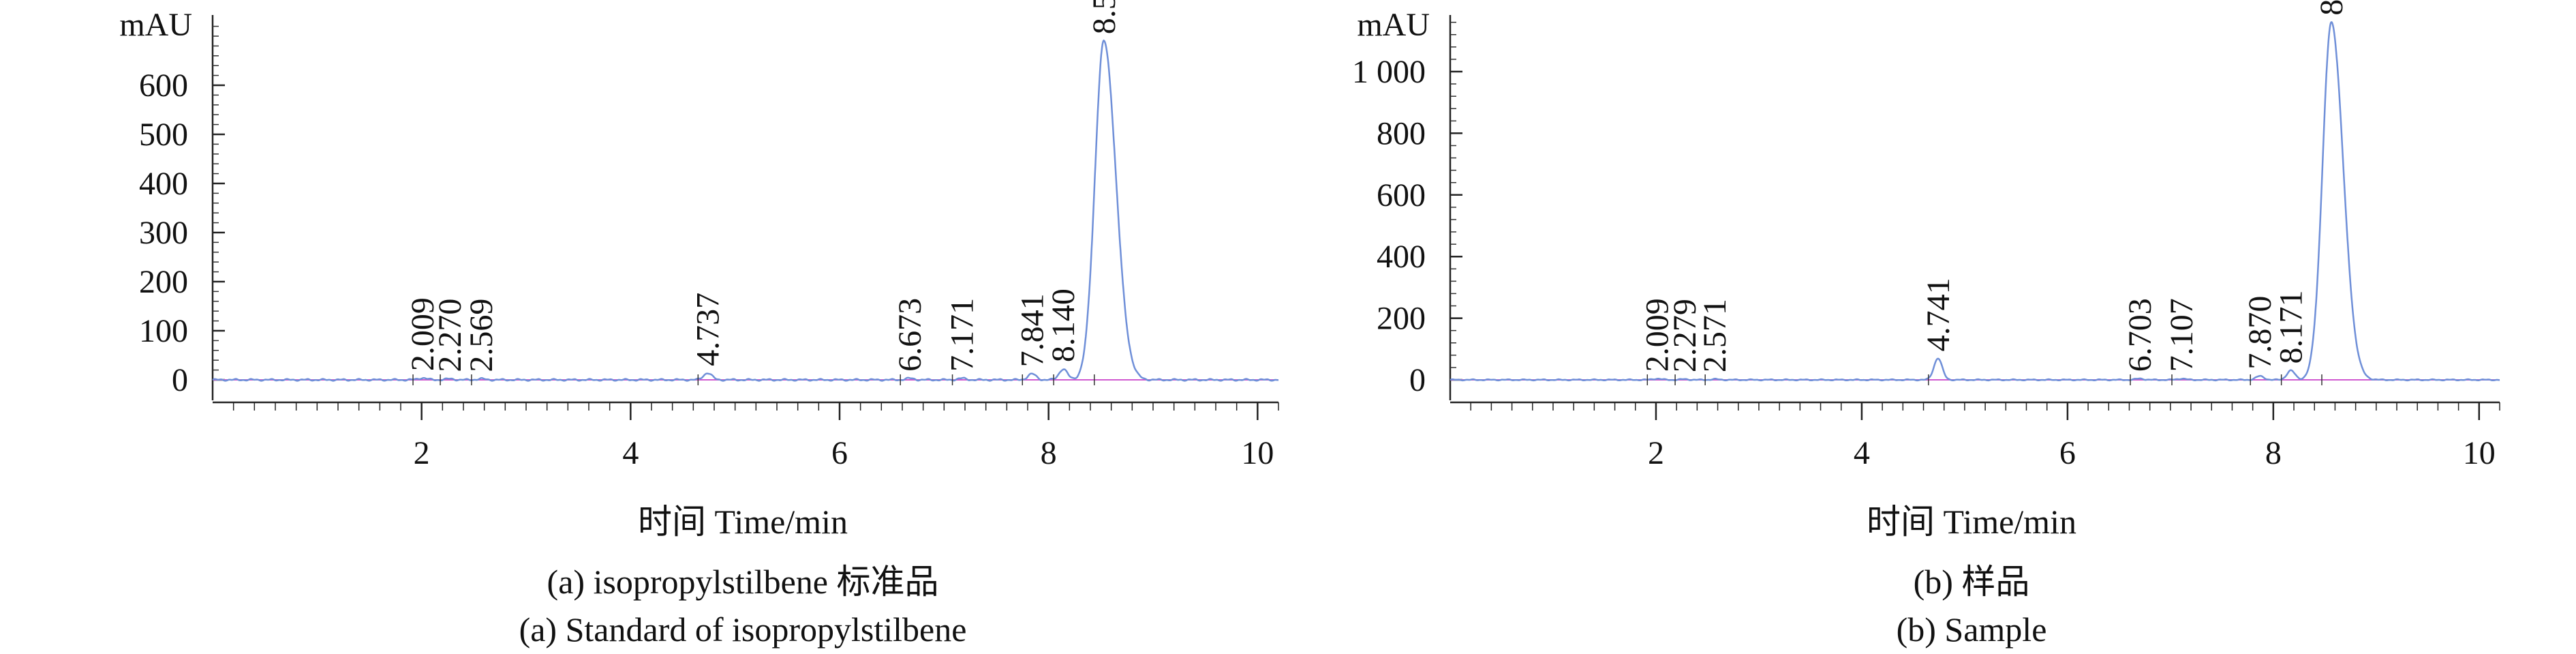  What do you see at coordinates (1972, 629) in the screenshot?
I see `panel-caption-en: (b) Sample` at bounding box center [1972, 629].